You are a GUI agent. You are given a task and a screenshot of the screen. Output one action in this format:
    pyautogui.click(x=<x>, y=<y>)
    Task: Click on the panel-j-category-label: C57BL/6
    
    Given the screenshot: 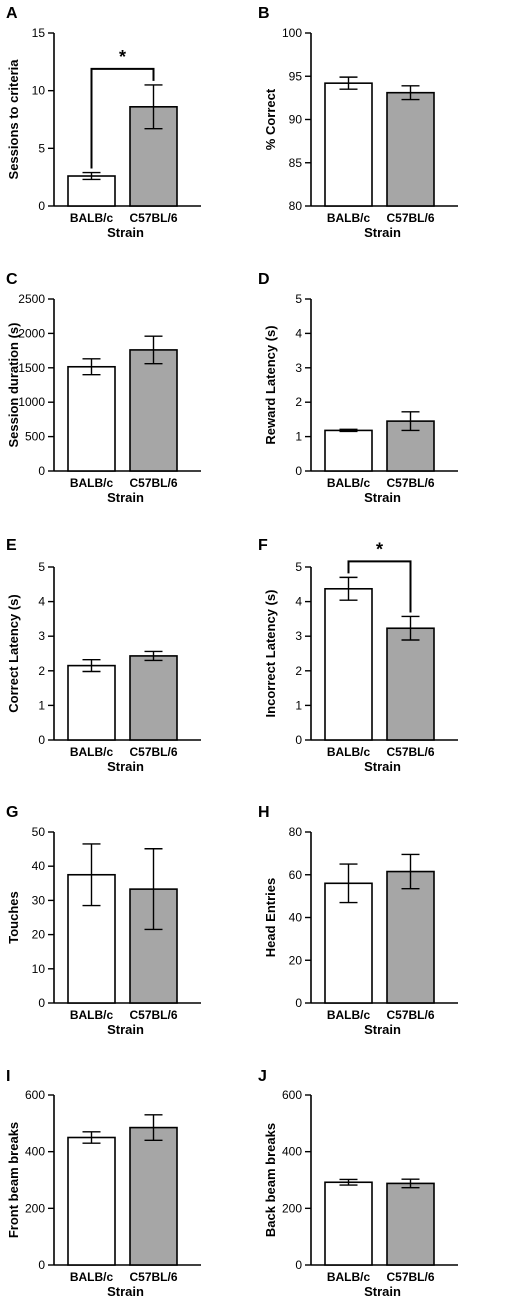 What is the action you would take?
    pyautogui.click(x=410, y=1277)
    